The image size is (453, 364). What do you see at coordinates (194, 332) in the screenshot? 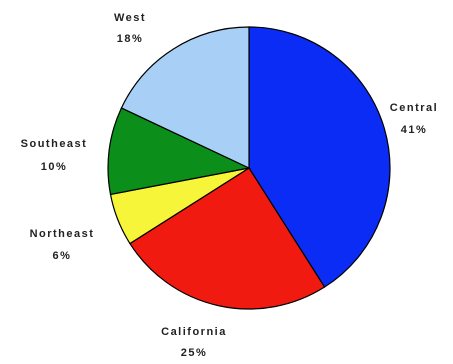
I see `slice-label-california: California` at bounding box center [194, 332].